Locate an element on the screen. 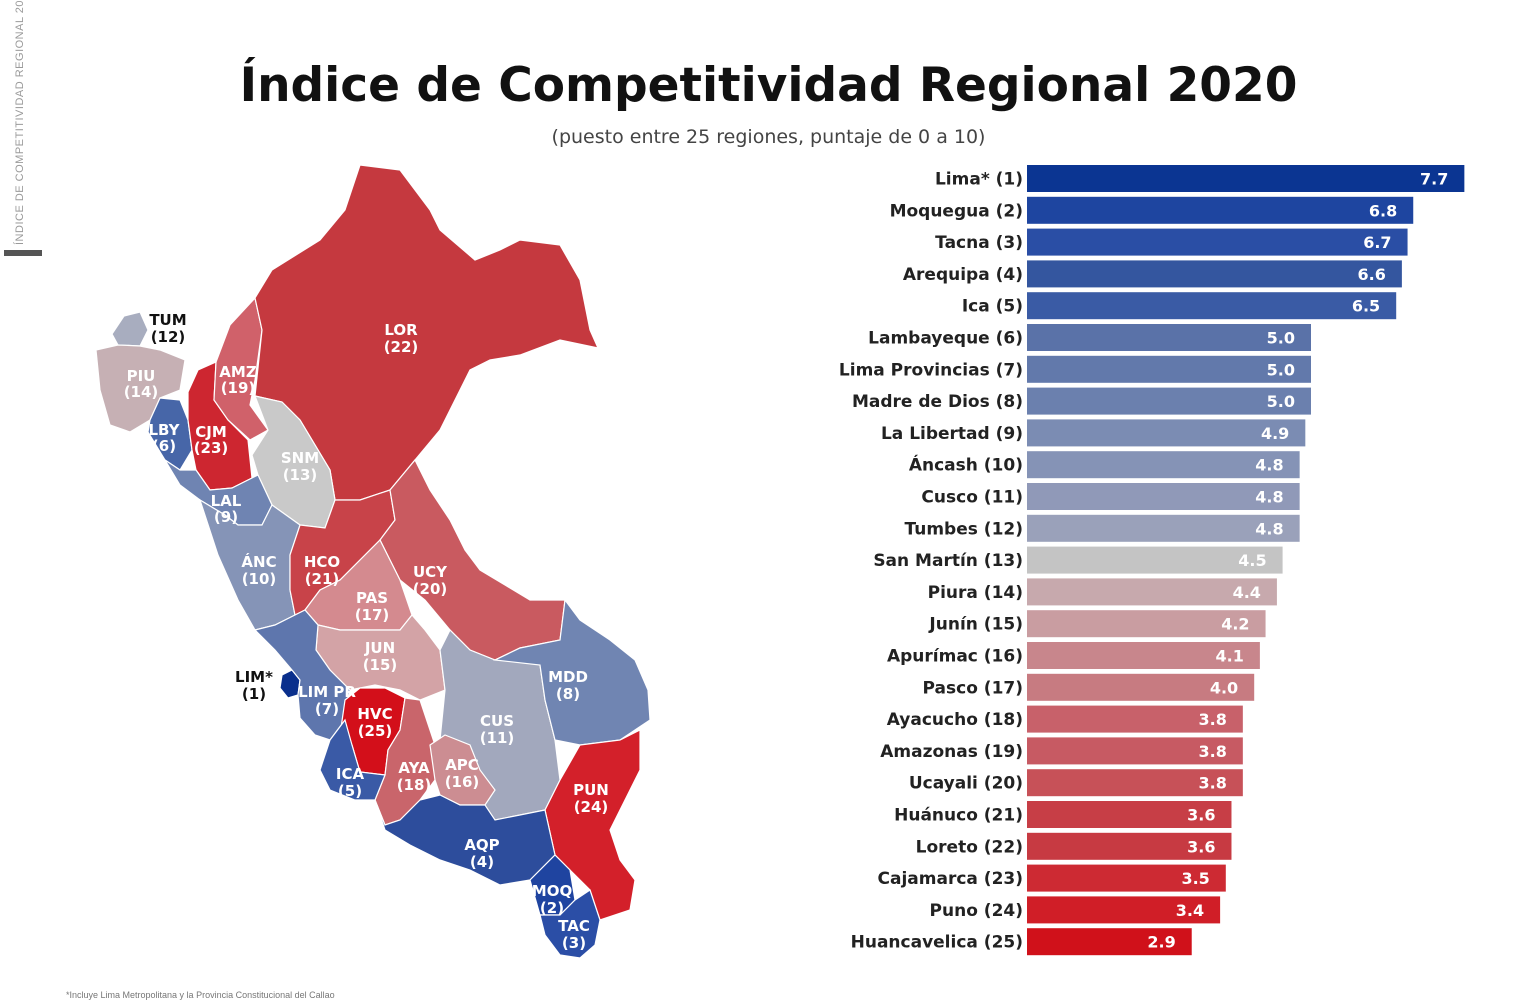  value-label: 3.4 is located at coordinates (1190, 910).